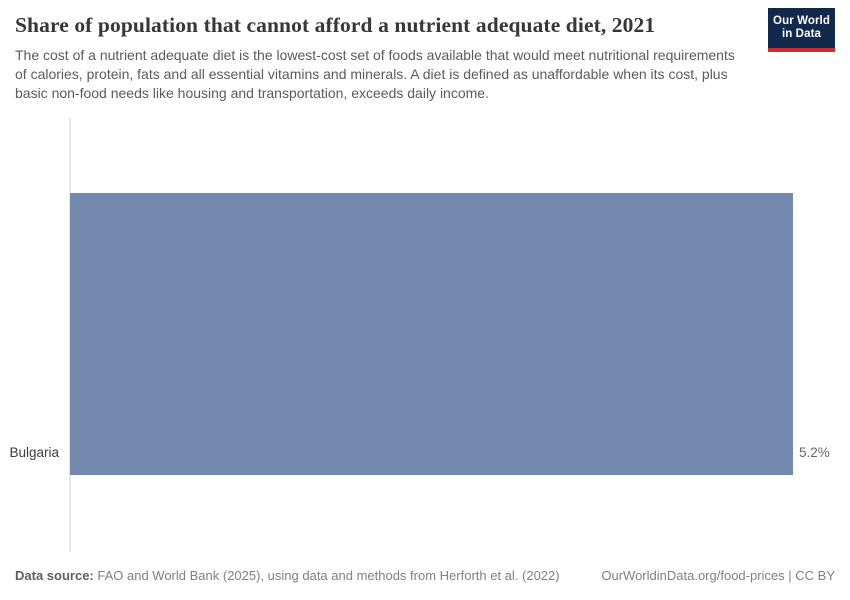 This screenshot has width=850, height=600. Describe the element at coordinates (718, 575) in the screenshot. I see `attribution-link: OurWorldinData.org/food-prices | CC BY` at that location.